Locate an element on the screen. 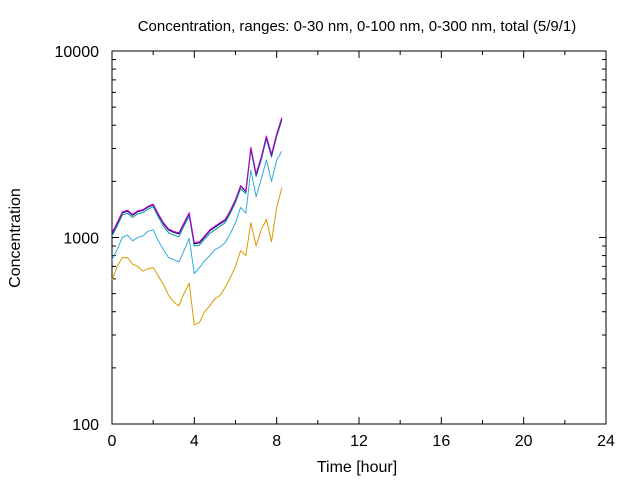  x-tick-label: 12 is located at coordinates (359, 441).